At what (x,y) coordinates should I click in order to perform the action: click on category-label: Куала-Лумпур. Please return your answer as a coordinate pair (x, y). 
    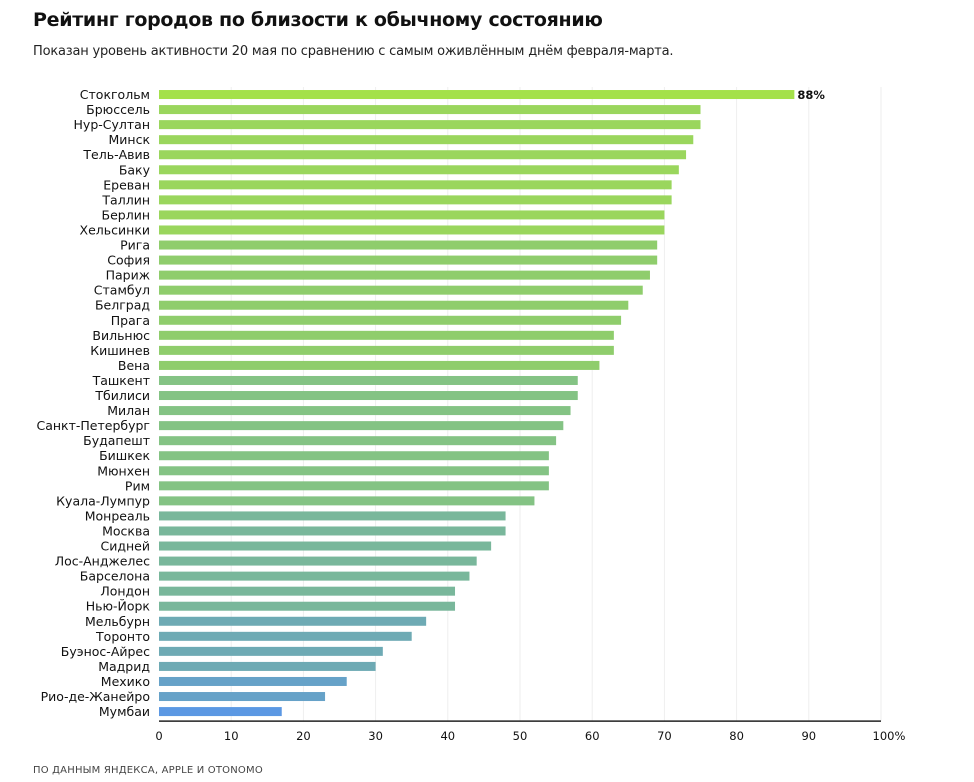
    Looking at the image, I should click on (103, 500).